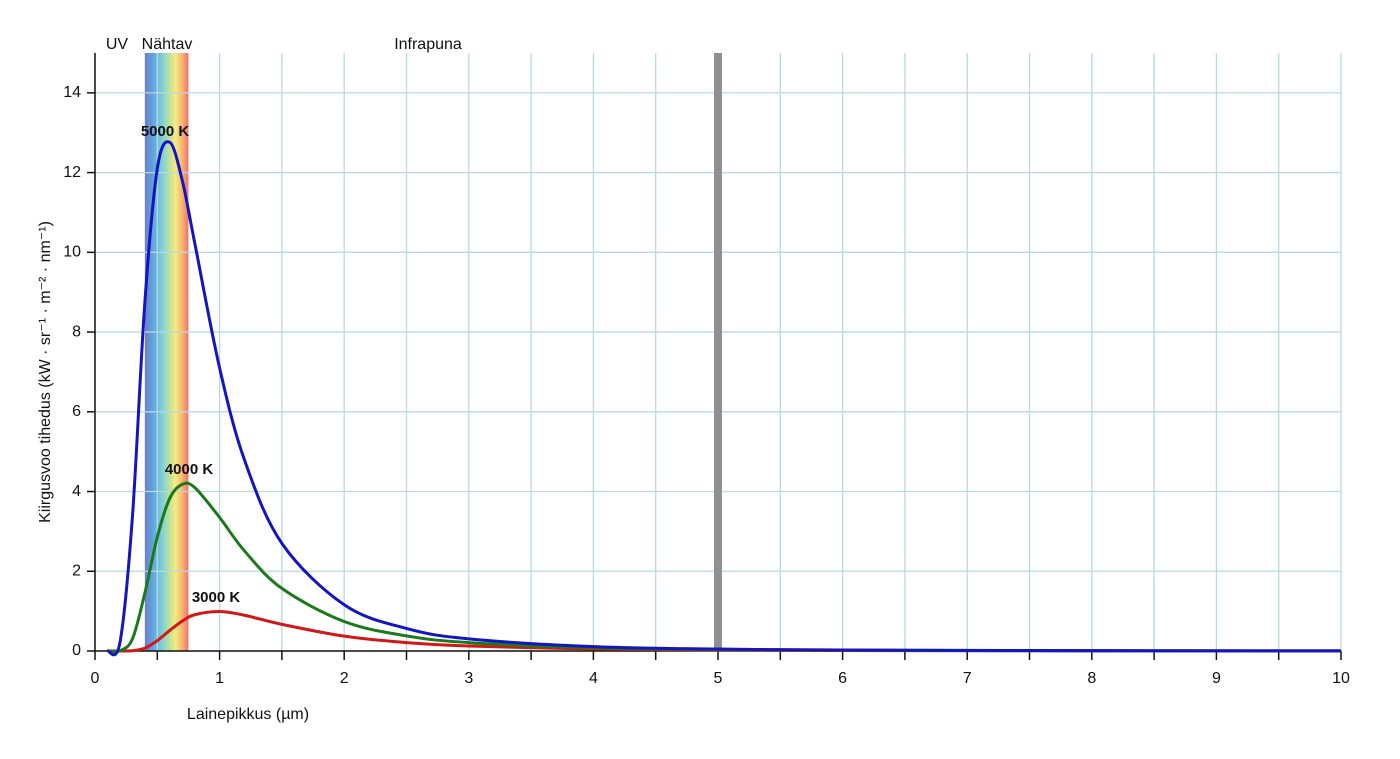  Describe the element at coordinates (1091, 678) in the screenshot. I see `x-tick-label: 8` at that location.